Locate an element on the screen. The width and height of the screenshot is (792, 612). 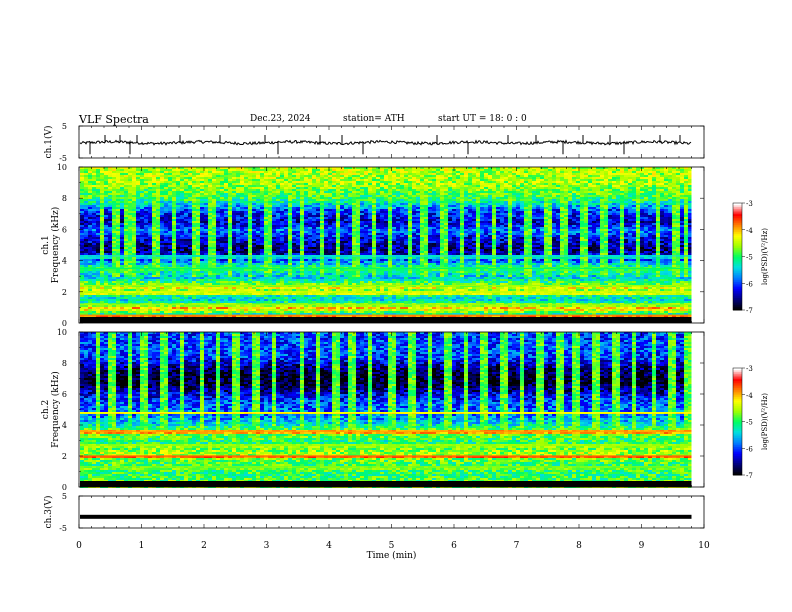
x-tick-label: 6 is located at coordinates (454, 546).